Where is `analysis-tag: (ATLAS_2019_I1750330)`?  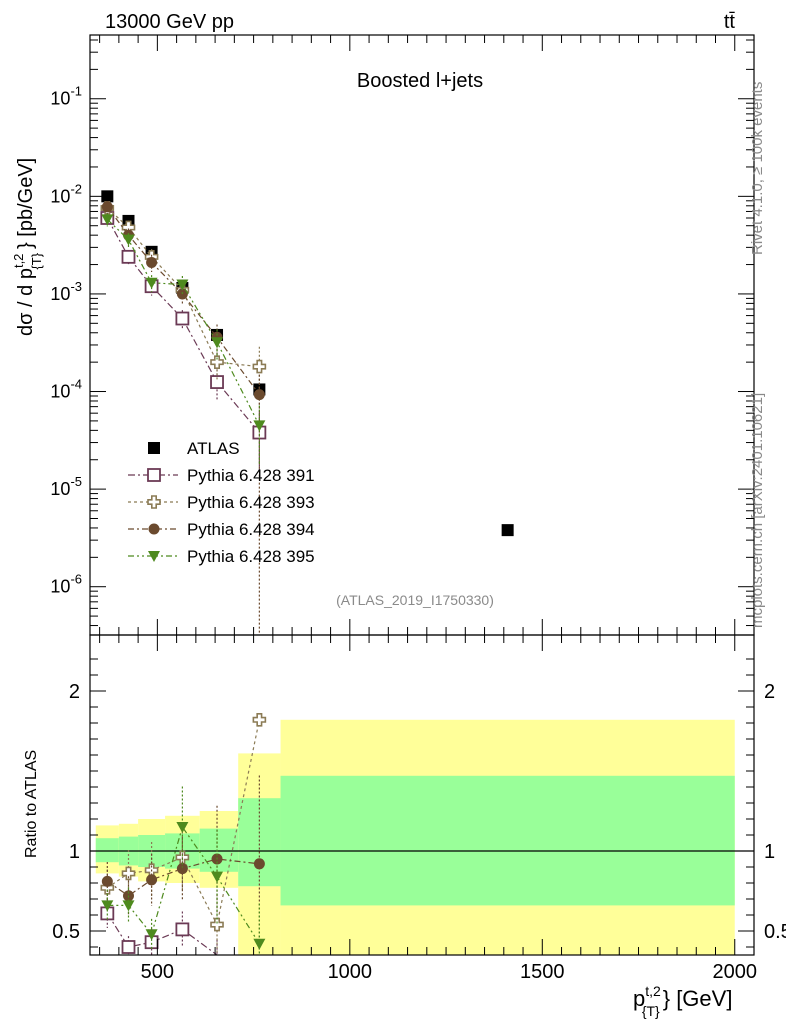
analysis-tag: (ATLAS_2019_I1750330) is located at coordinates (415, 600).